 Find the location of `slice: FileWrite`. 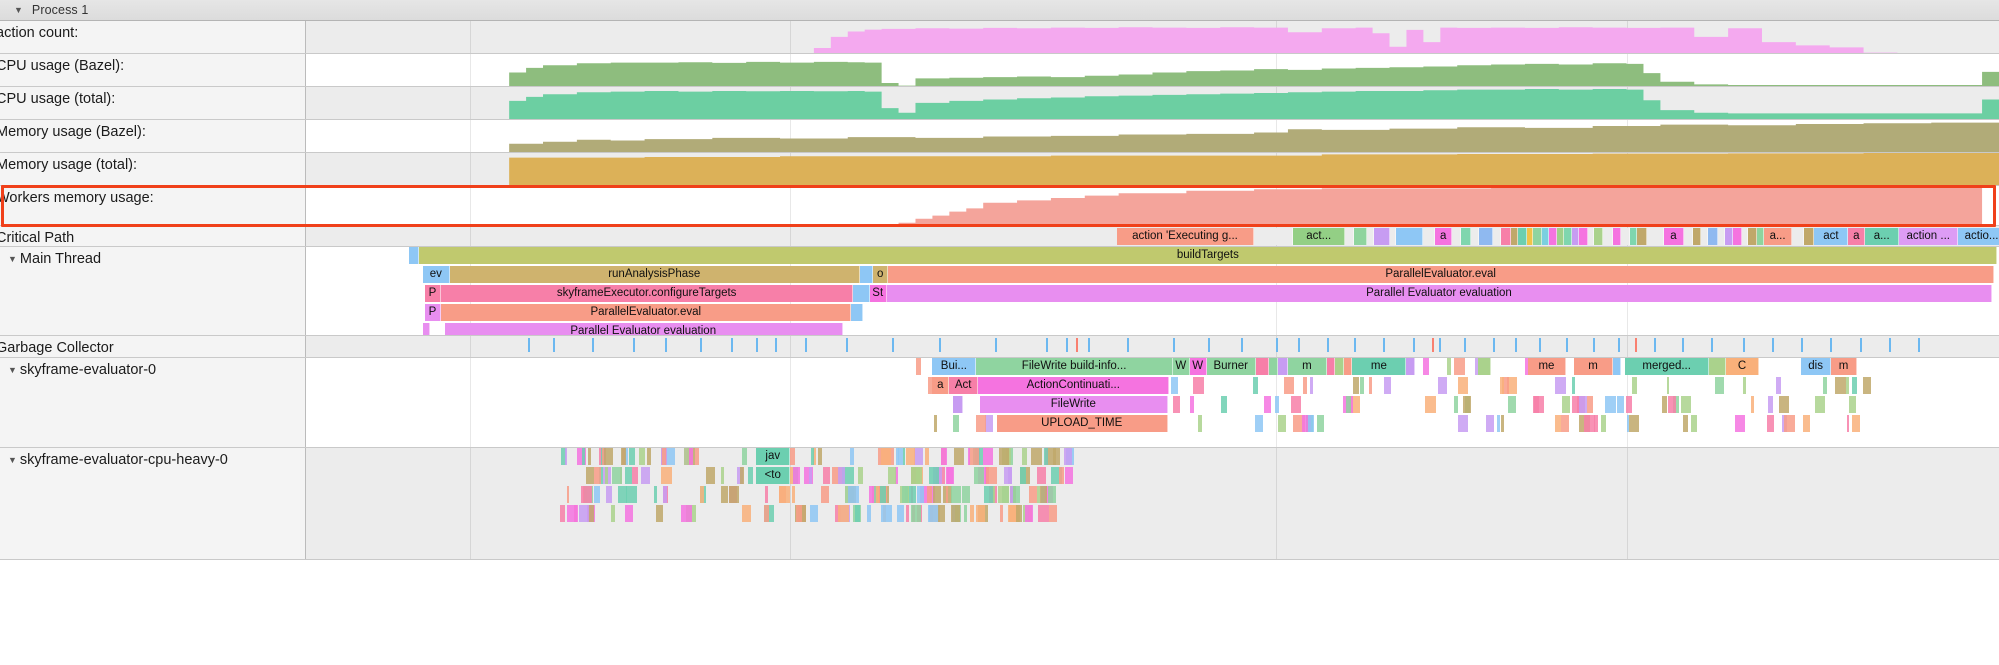

slice: FileWrite is located at coordinates (1073, 404).